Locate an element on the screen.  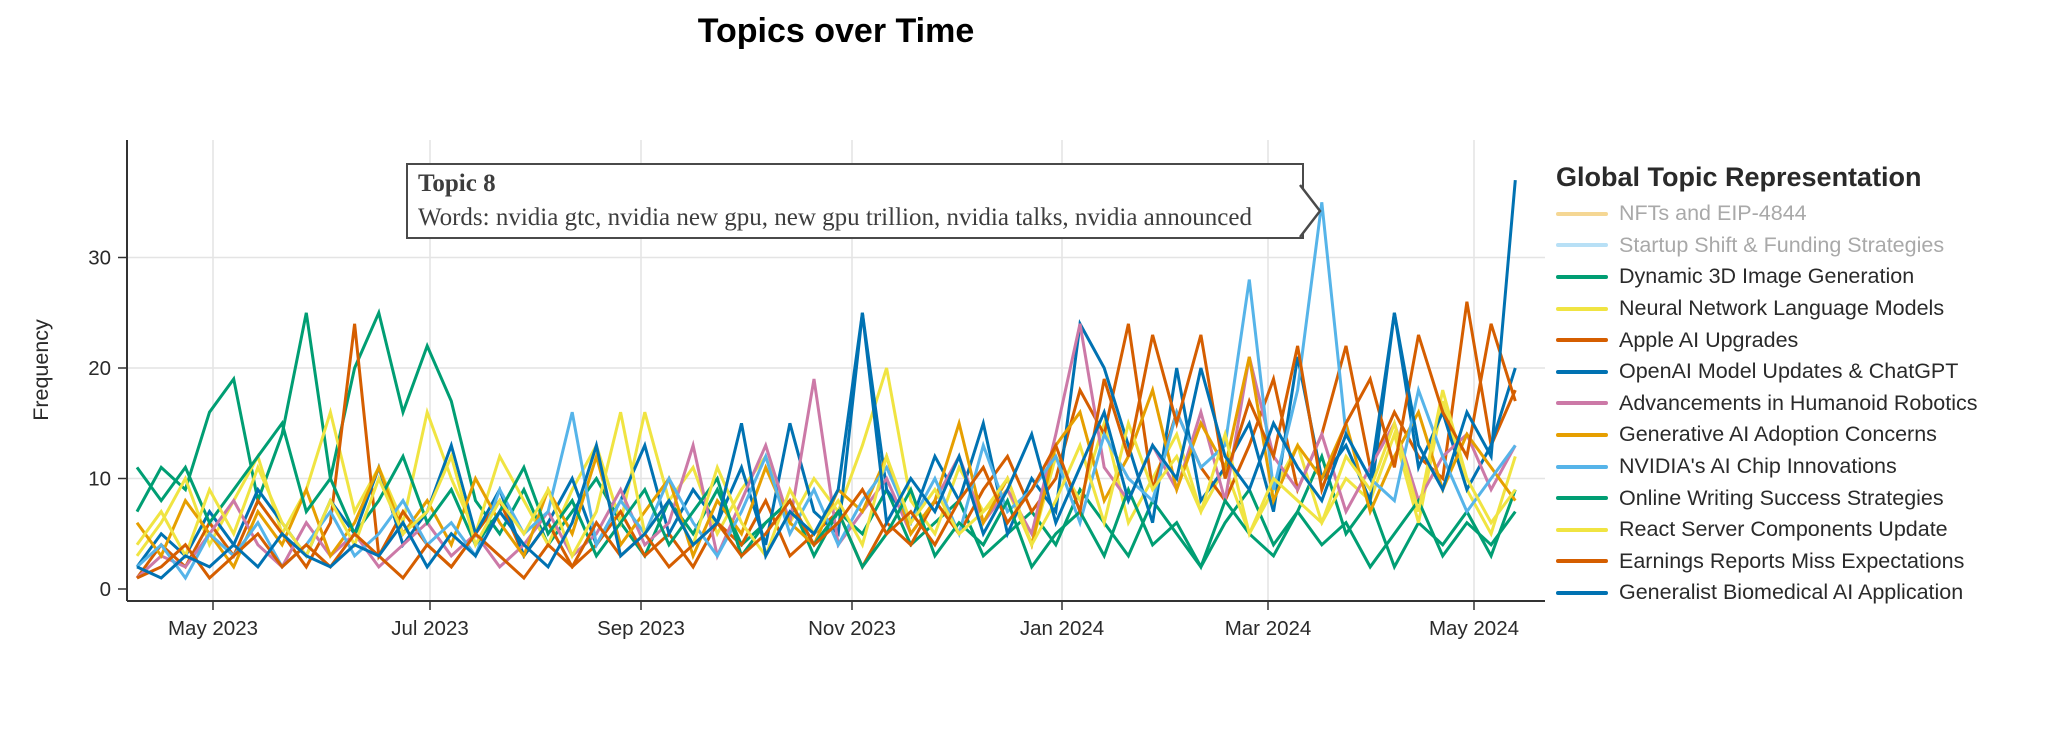
x-tick-label: May 2023 is located at coordinates (213, 628).